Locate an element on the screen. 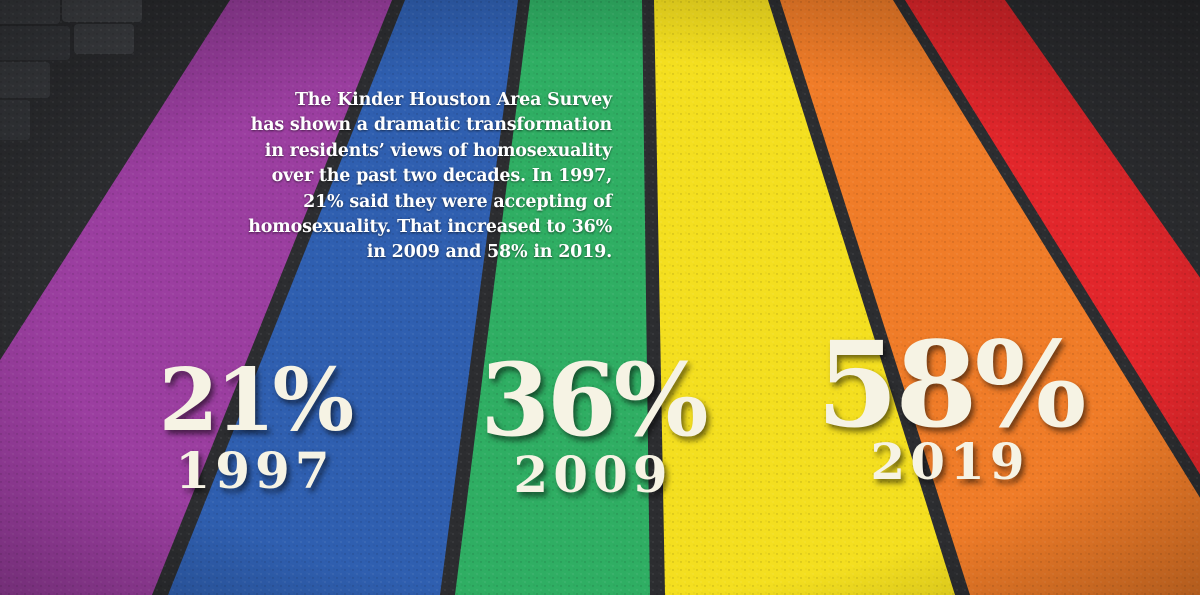 This screenshot has height=595, width=1200. caption-line: in 2009 and 58% in 2019. is located at coordinates (489, 252).